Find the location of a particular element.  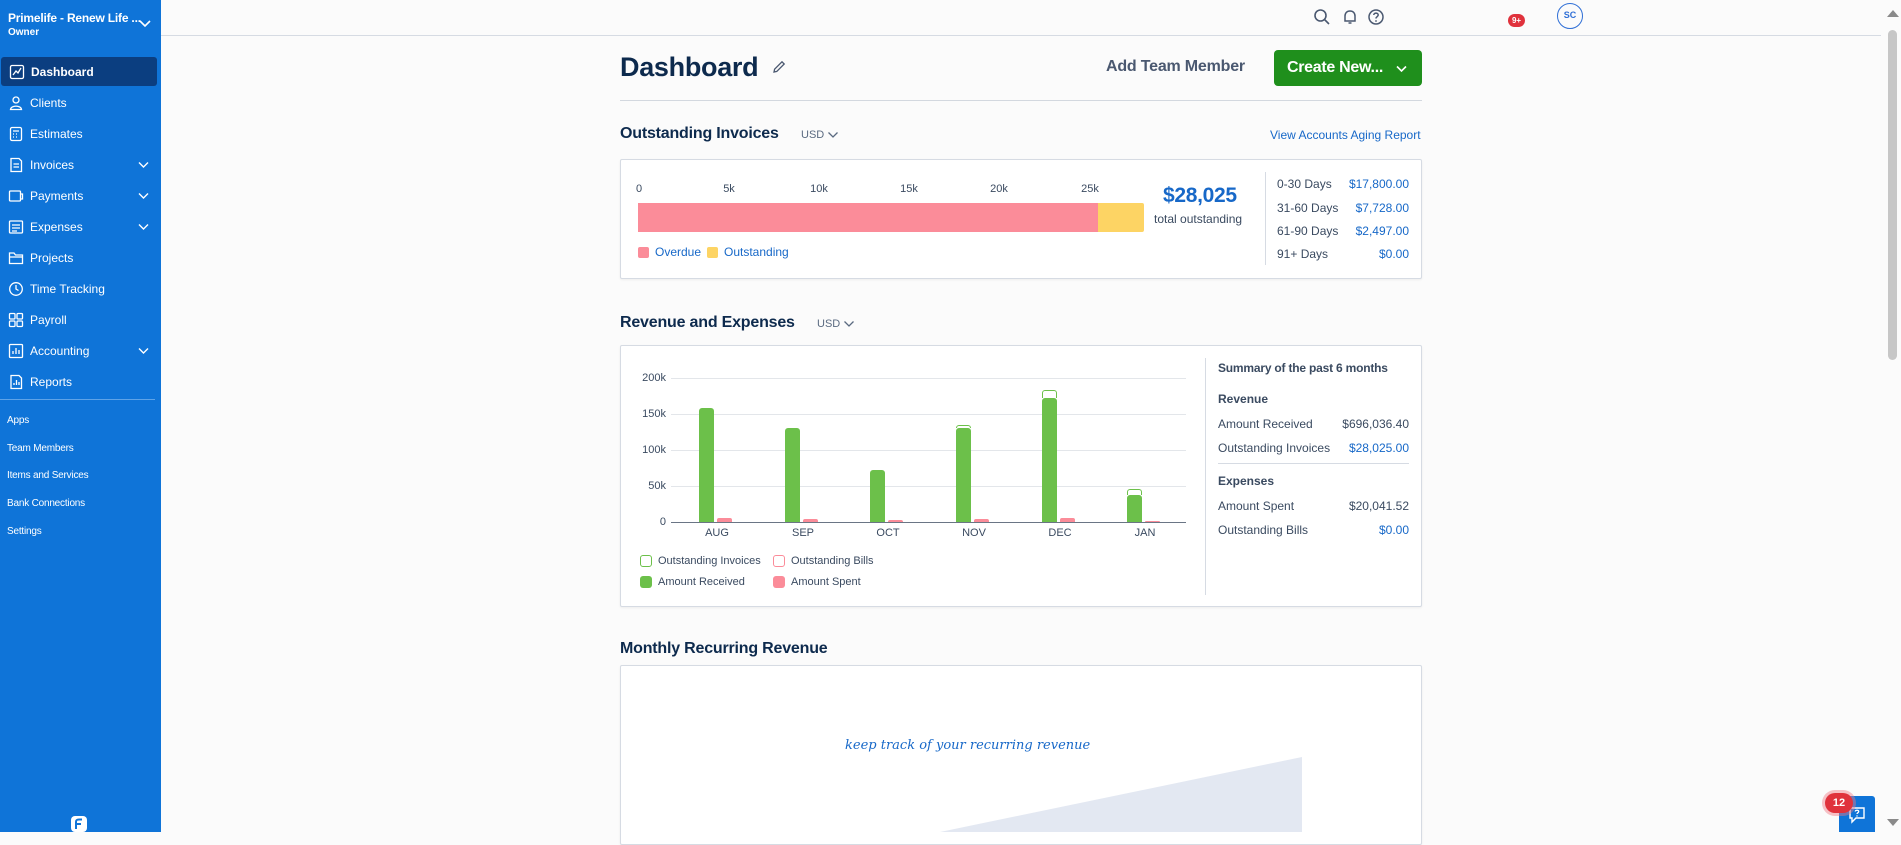

aging-value: $2,497.00 is located at coordinates (1382, 231).